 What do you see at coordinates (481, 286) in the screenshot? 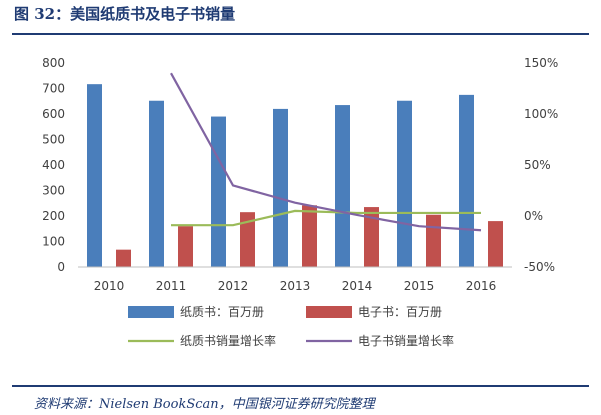
I see `x-tick-label: 2016` at bounding box center [481, 286].